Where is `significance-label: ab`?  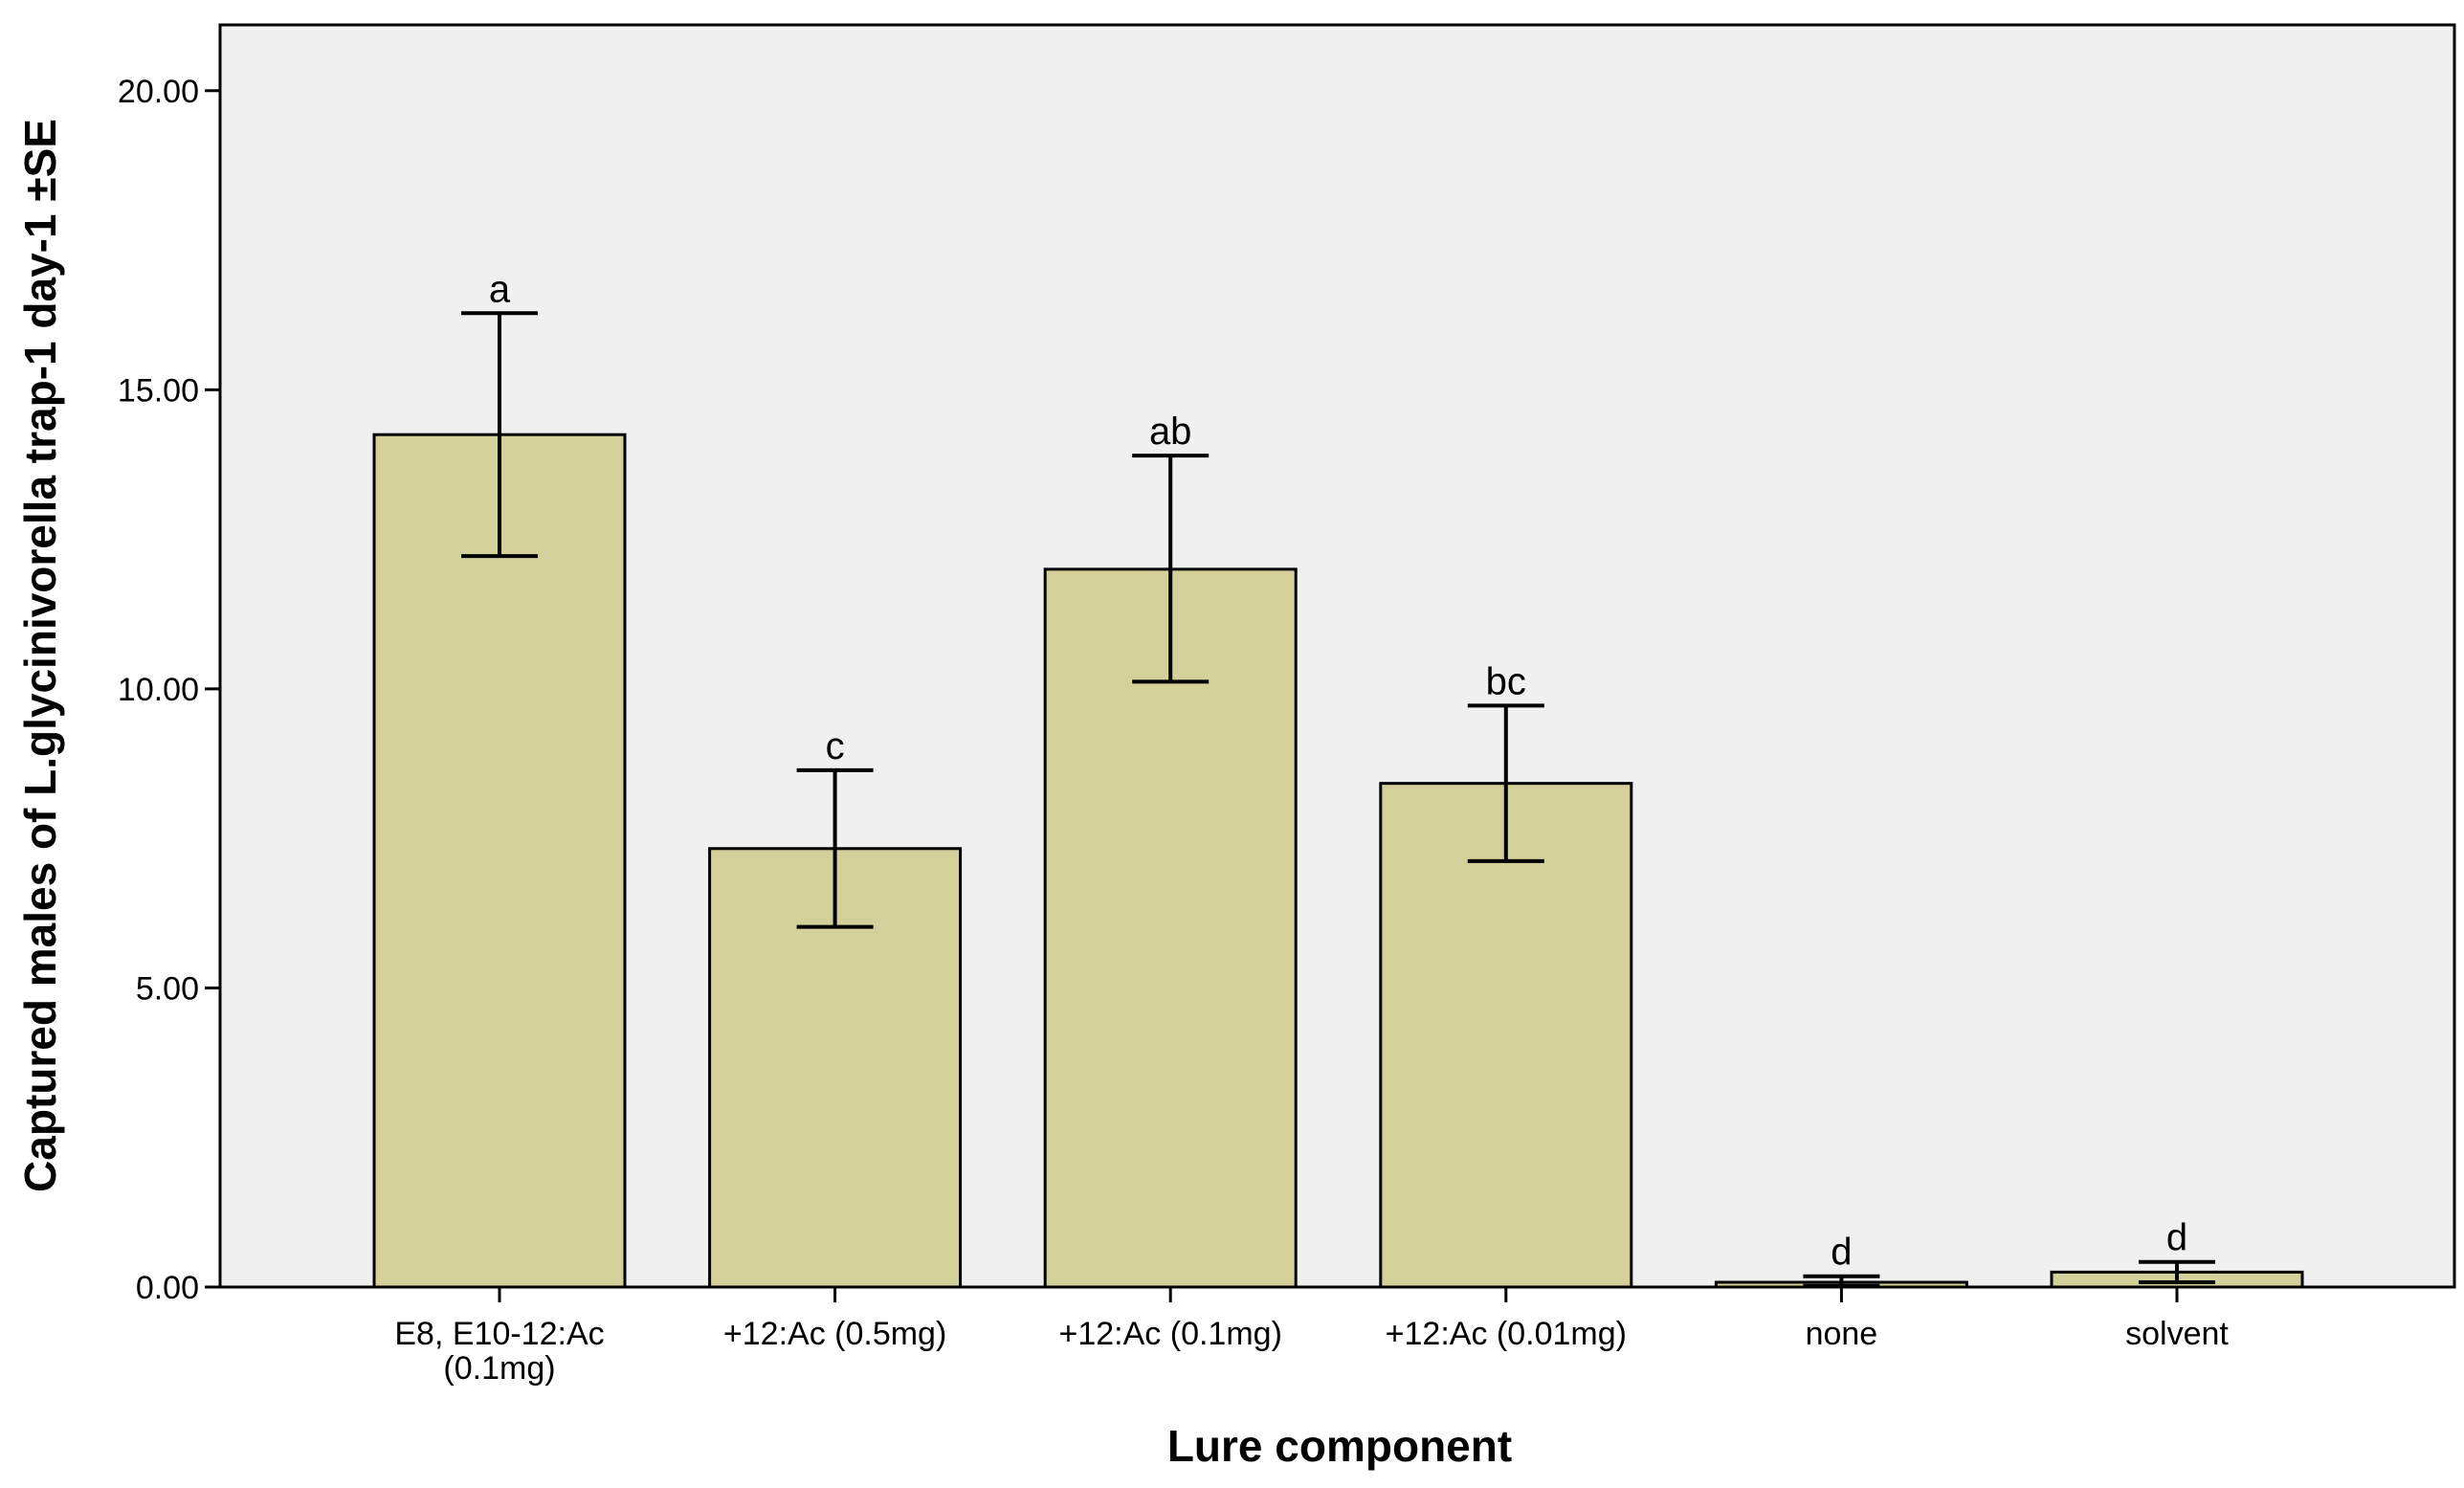 significance-label: ab is located at coordinates (1170, 432).